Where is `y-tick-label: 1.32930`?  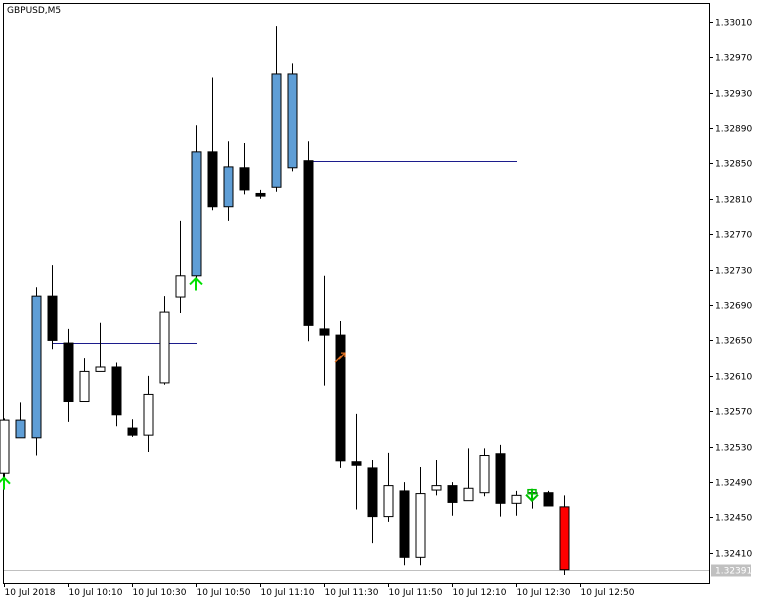
y-tick-label: 1.32930 is located at coordinates (733, 95).